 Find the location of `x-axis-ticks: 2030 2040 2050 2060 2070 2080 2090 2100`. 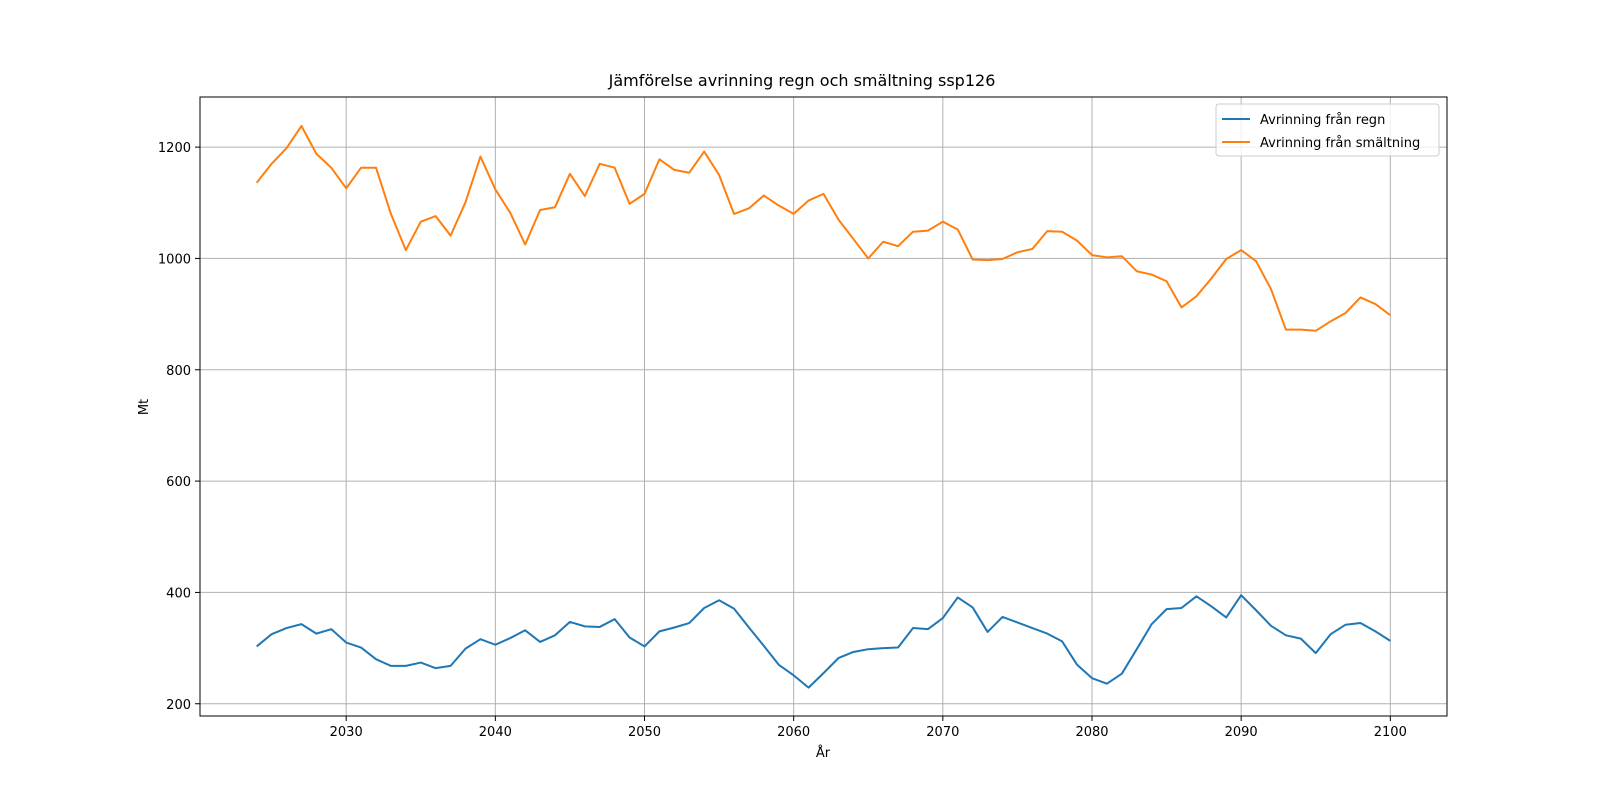

x-axis-ticks: 2030 2040 2050 2060 2070 2080 2090 2100 is located at coordinates (868, 728).